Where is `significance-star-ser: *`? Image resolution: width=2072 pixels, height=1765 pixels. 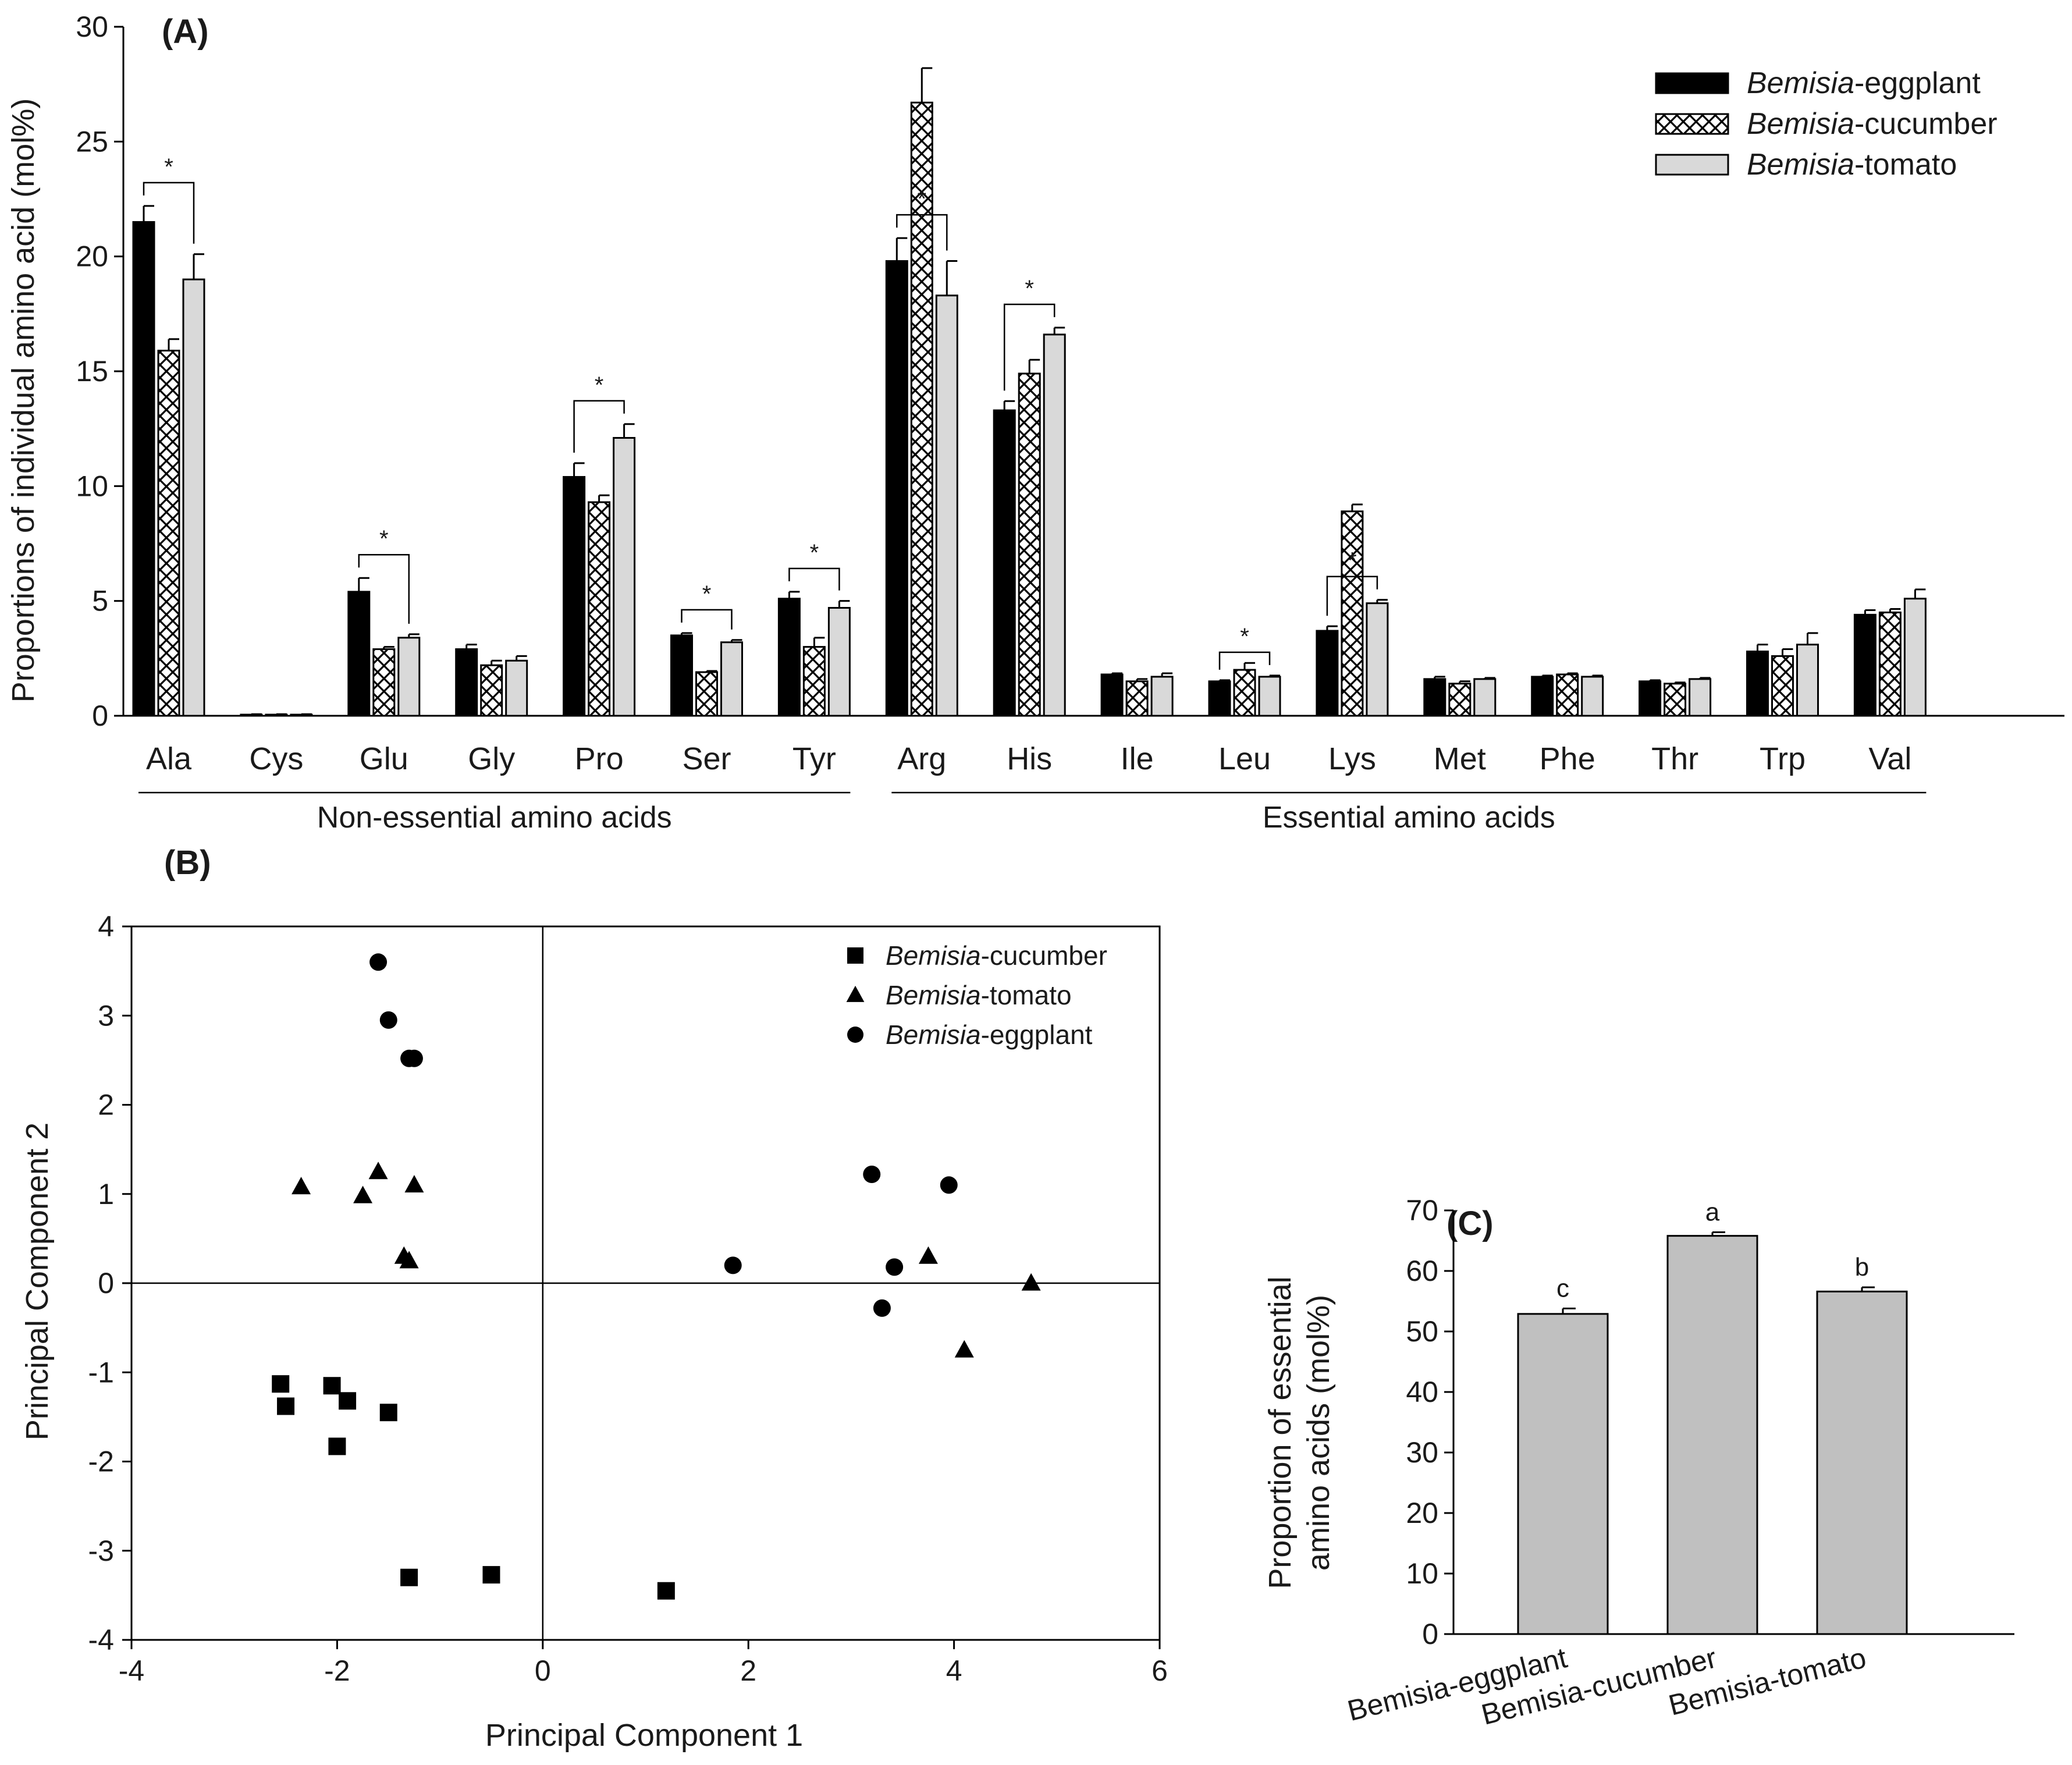
significance-star-ser: * is located at coordinates (707, 594).